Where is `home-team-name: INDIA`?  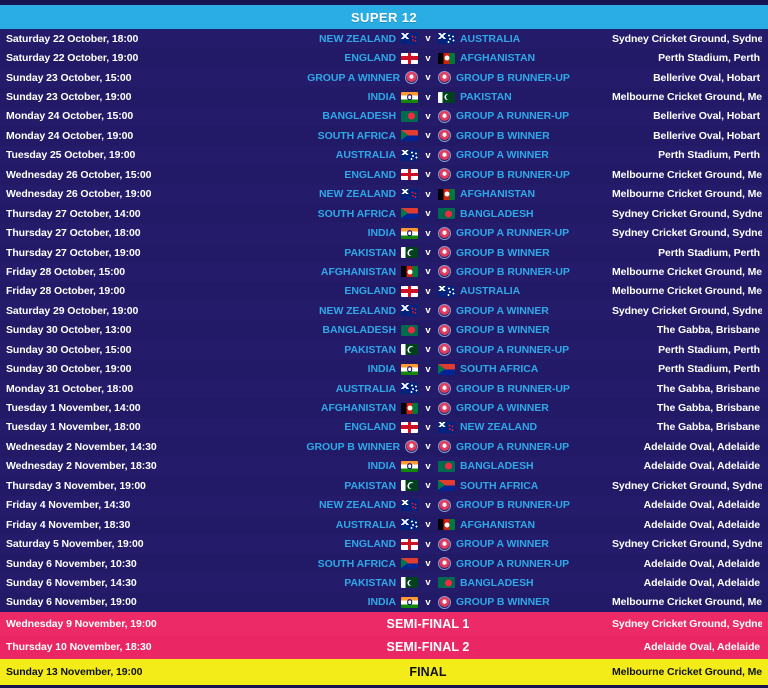 home-team-name: INDIA is located at coordinates (381, 369).